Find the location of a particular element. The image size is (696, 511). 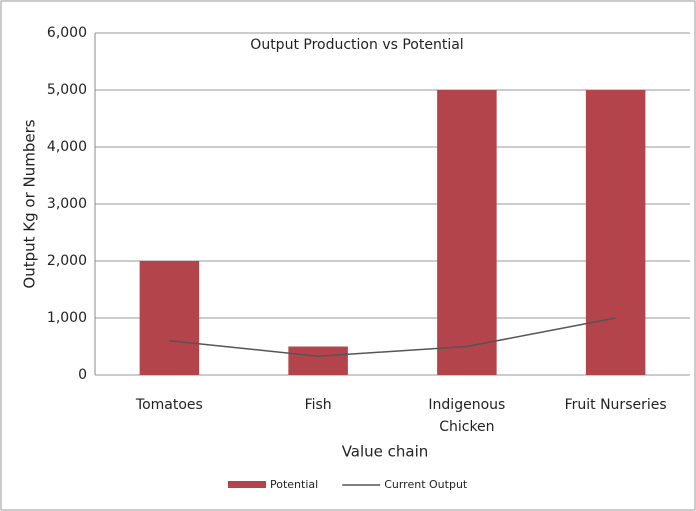

y-tick-label: 1,000 is located at coordinates (67, 318).